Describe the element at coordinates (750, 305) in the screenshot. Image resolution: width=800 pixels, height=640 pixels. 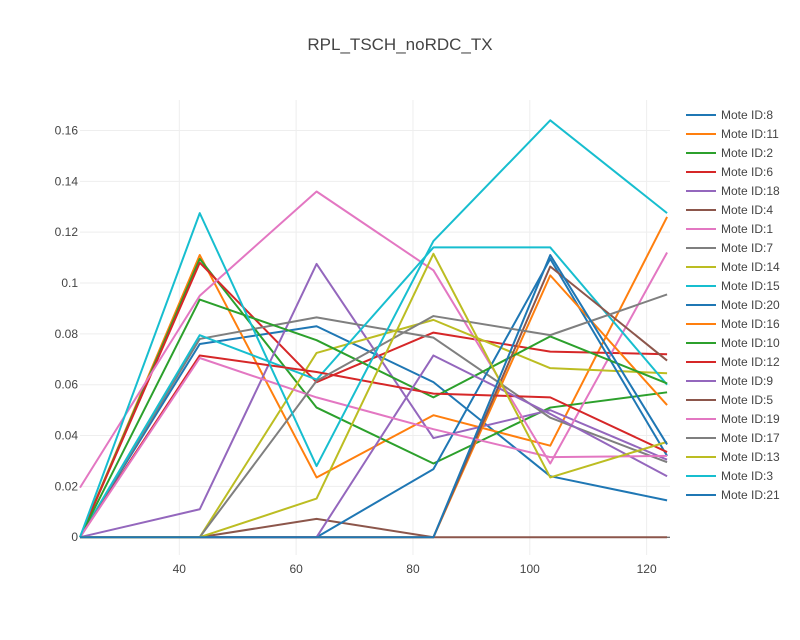
I see `legend-label: Mote ID:20` at that location.